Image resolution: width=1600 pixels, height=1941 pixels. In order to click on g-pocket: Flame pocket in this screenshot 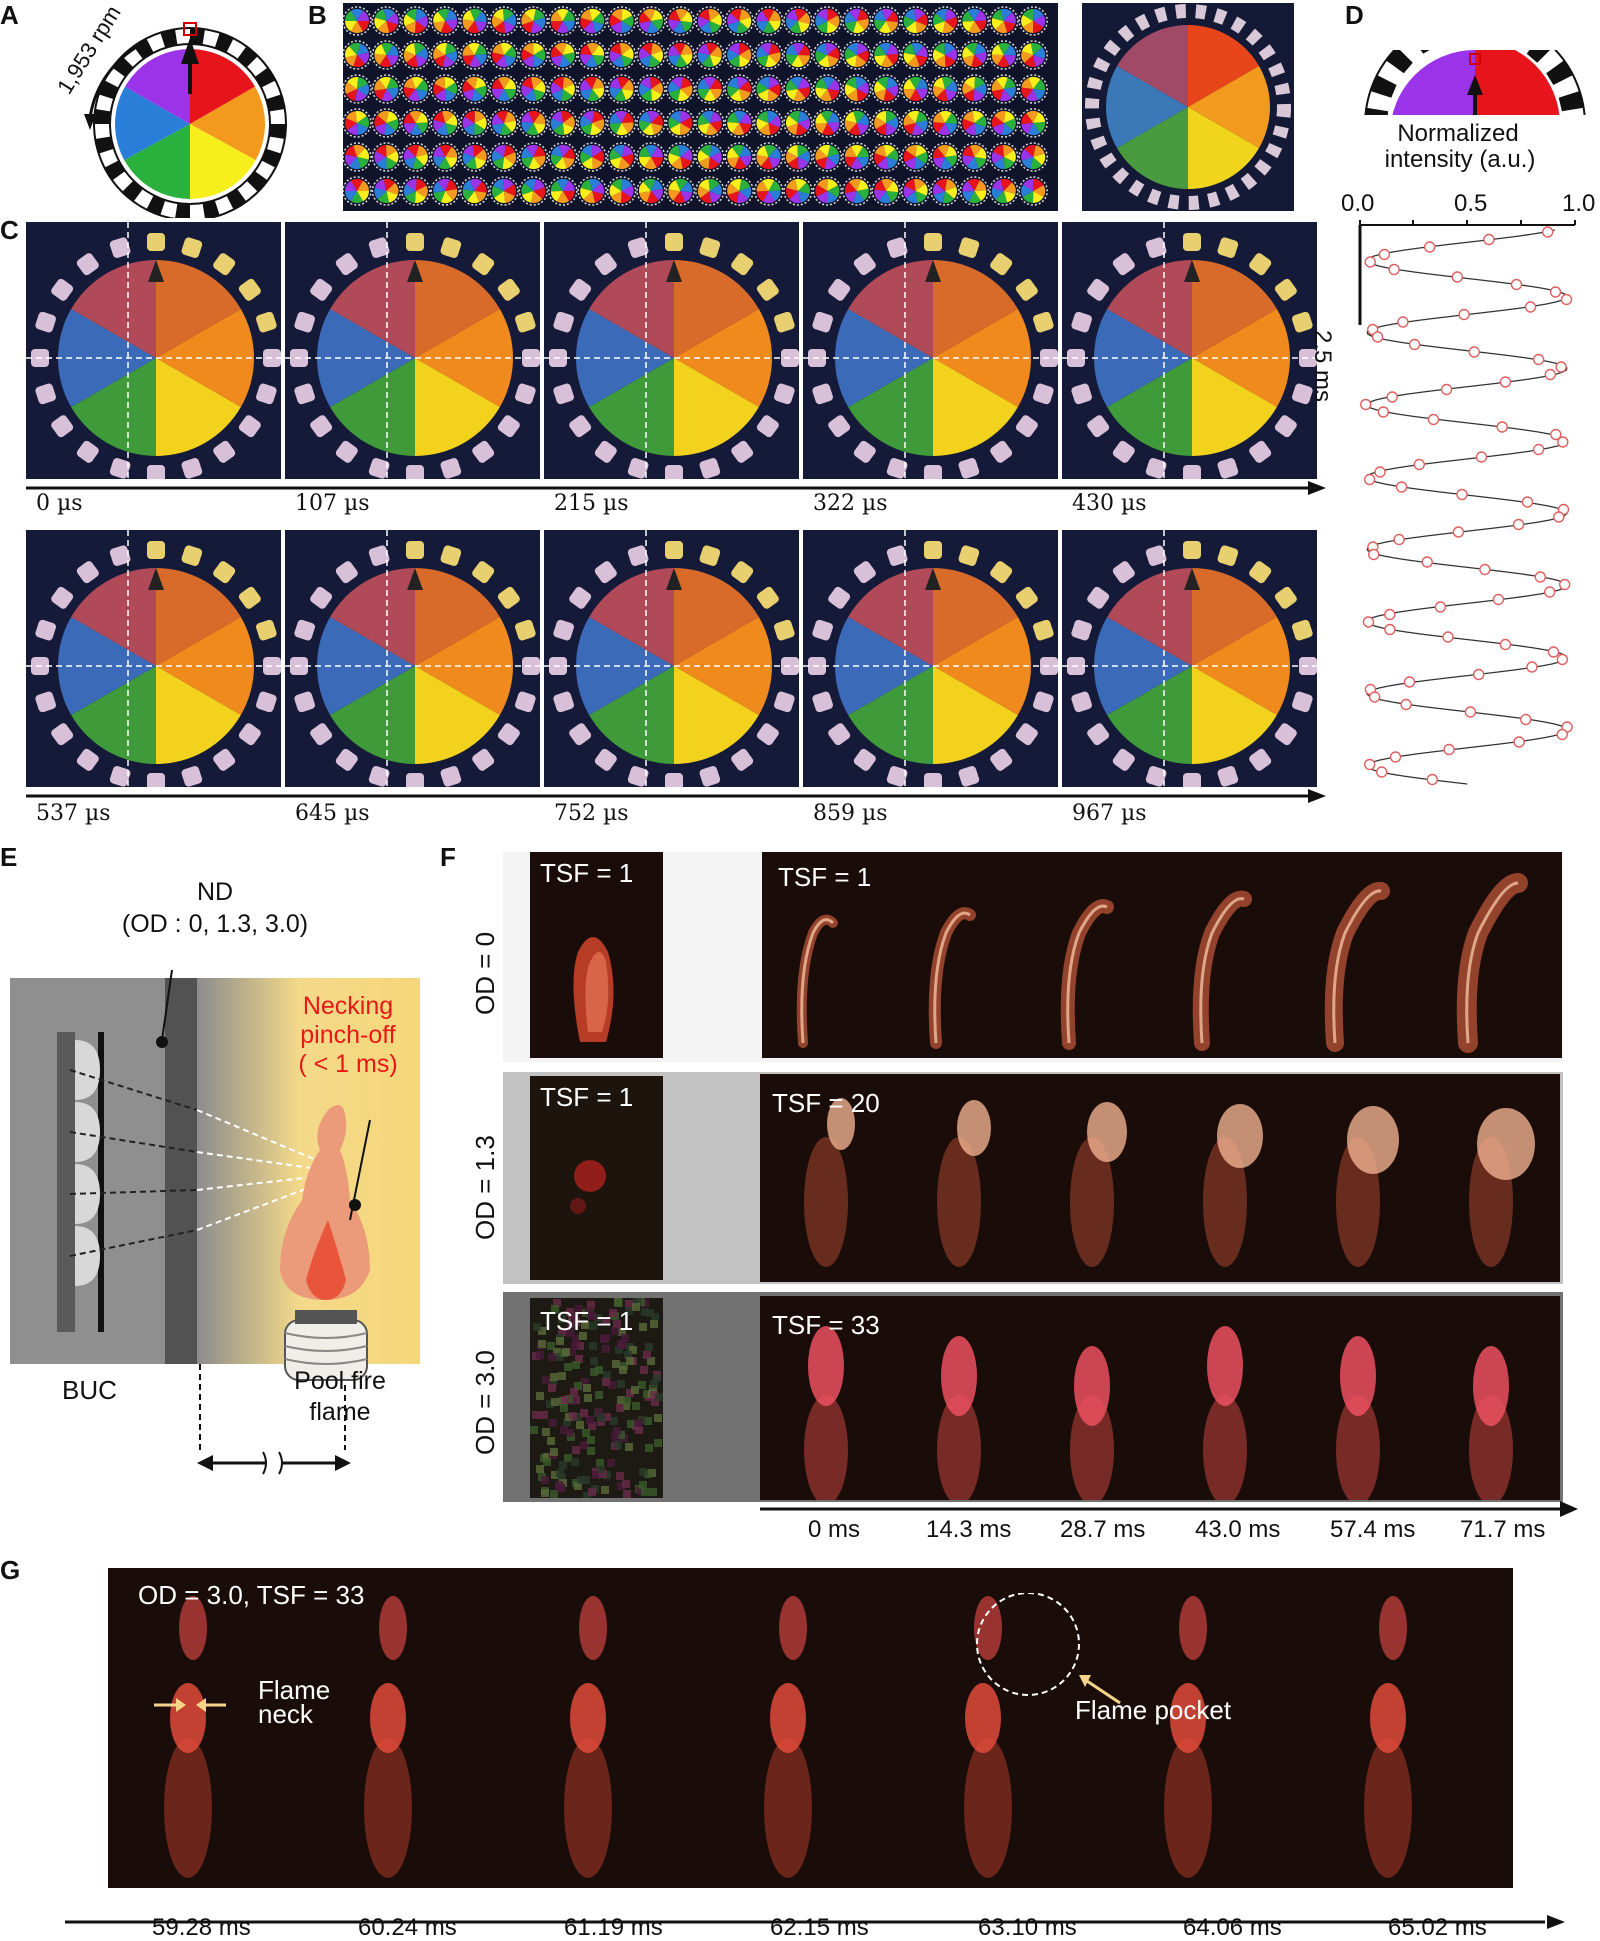, I will do `click(1153, 1710)`.